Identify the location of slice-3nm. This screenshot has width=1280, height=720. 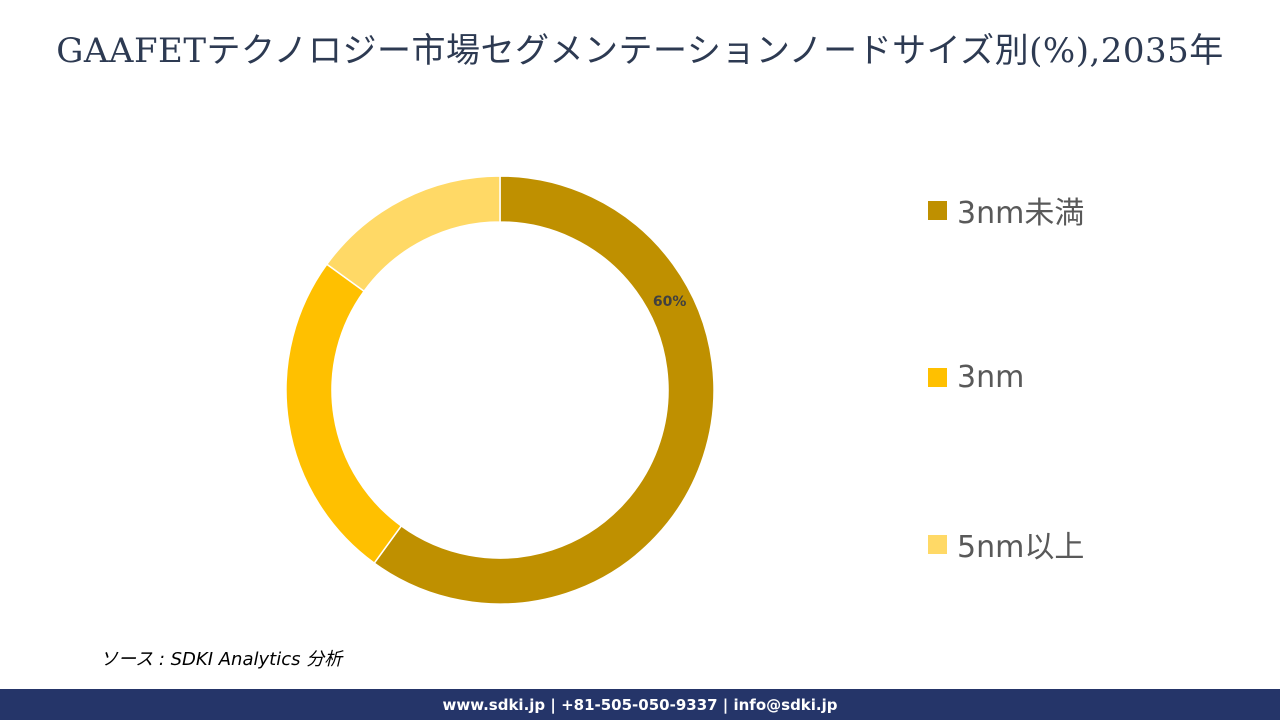
(344, 414).